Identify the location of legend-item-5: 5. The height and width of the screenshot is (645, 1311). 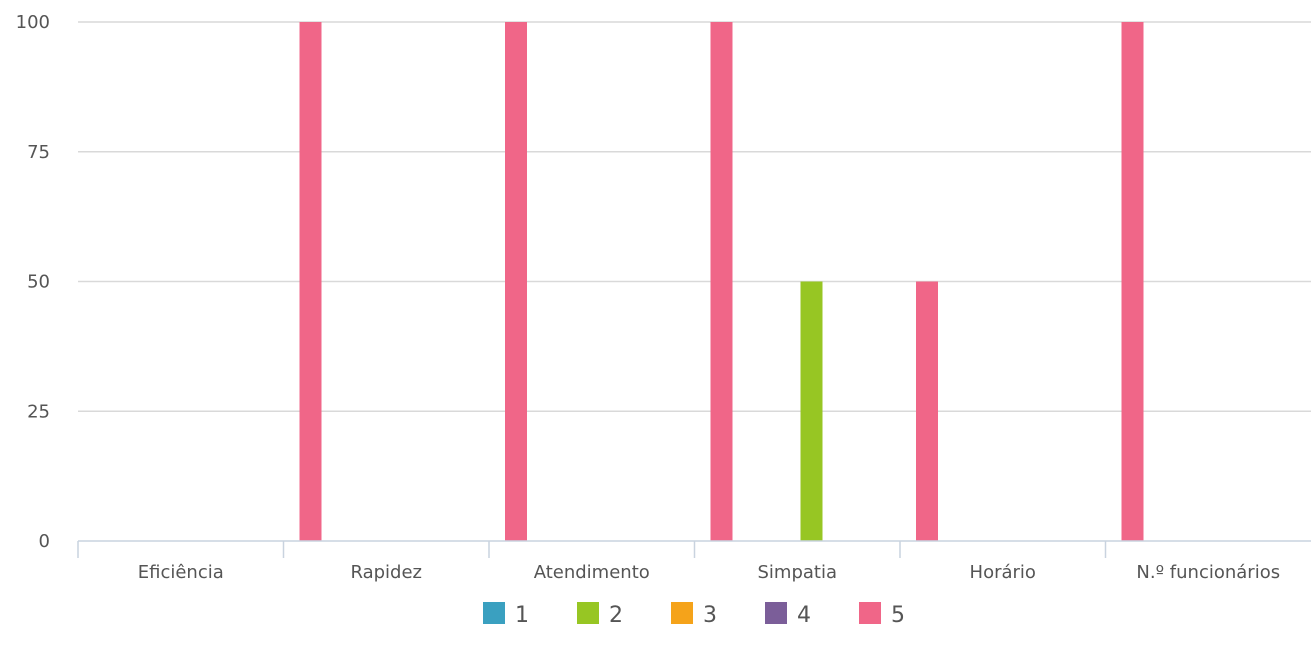
(882, 615).